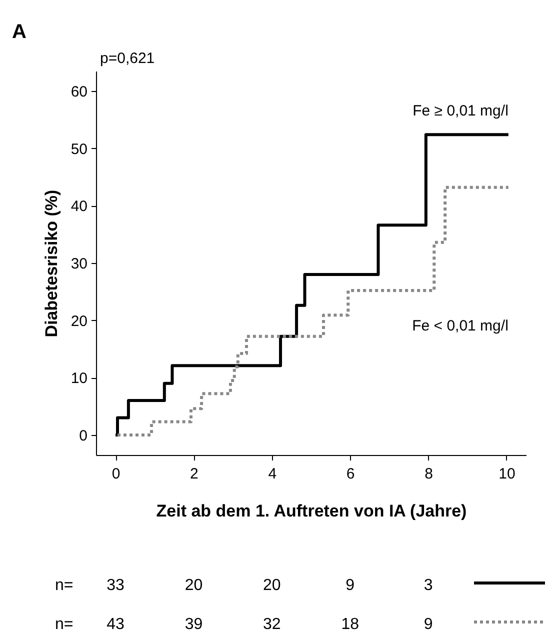 The width and height of the screenshot is (557, 635). Describe the element at coordinates (272, 474) in the screenshot. I see `x-tick-label: 4` at that location.